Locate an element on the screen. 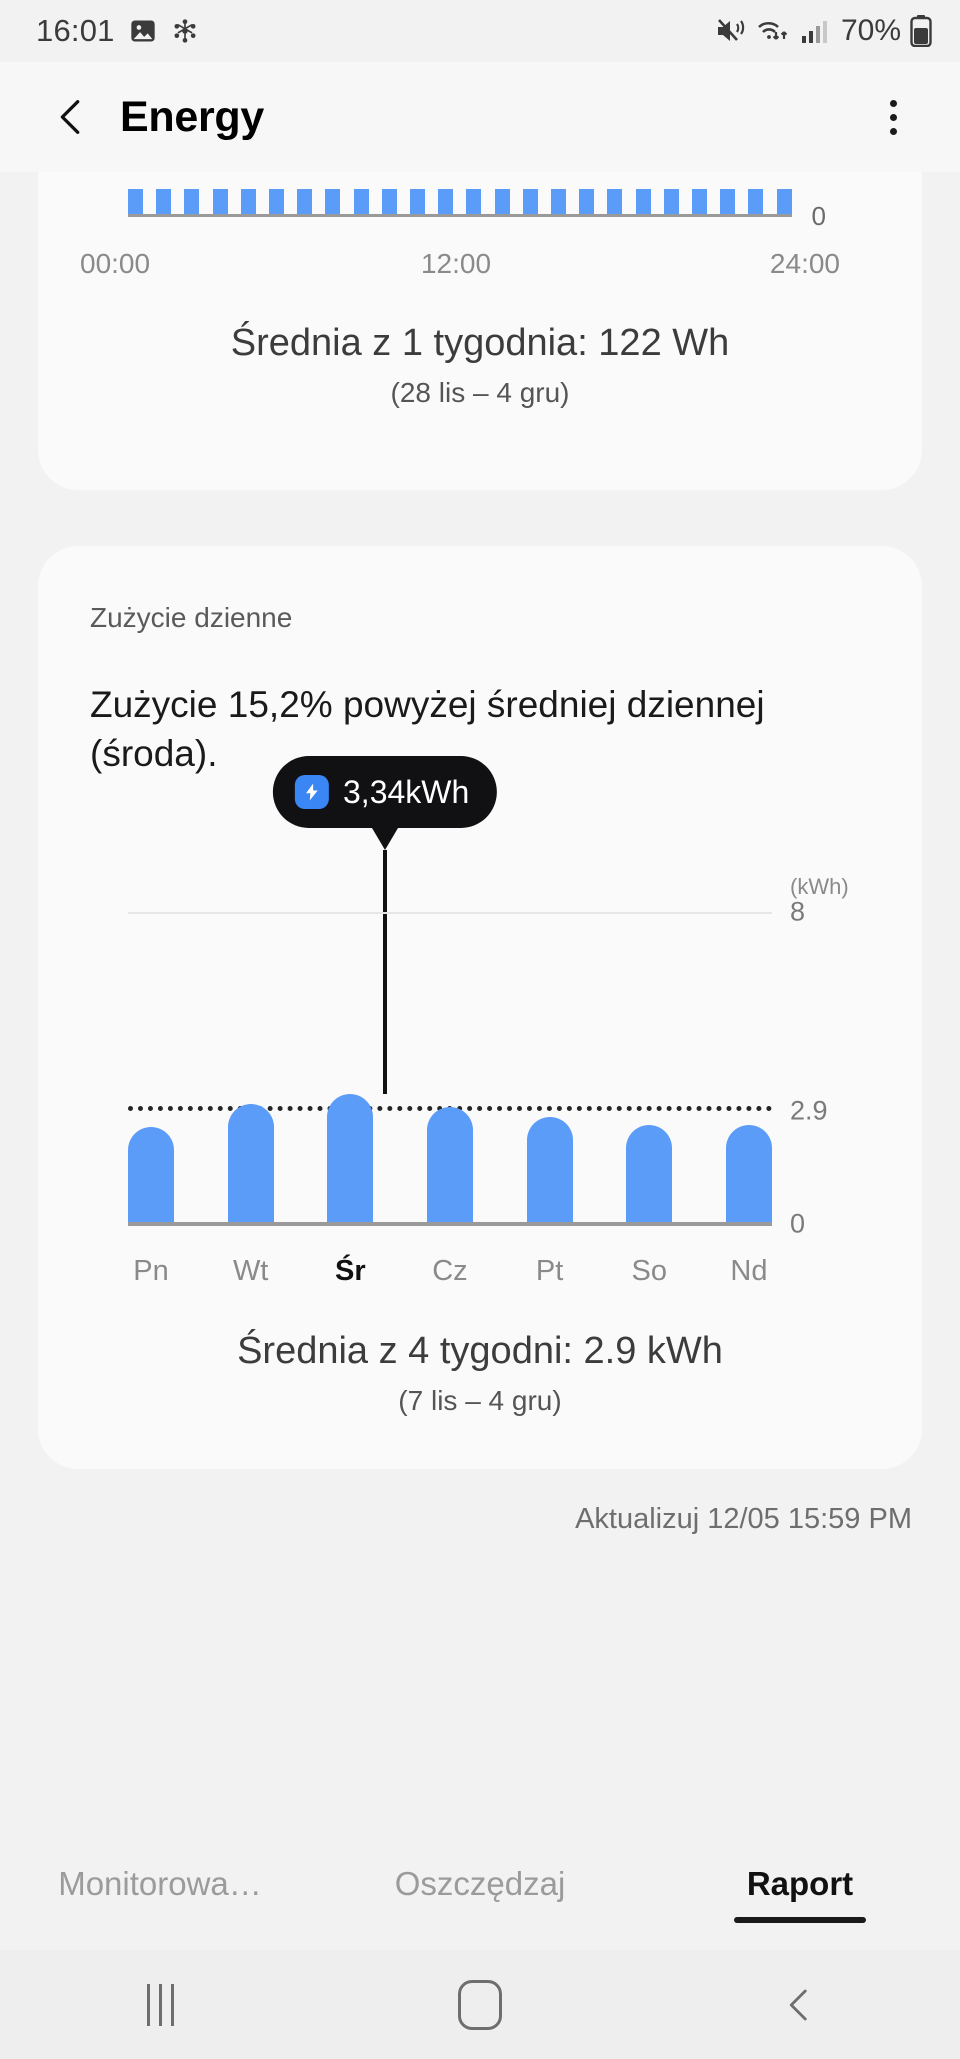 The width and height of the screenshot is (960, 2059). tab-raport: Raport is located at coordinates (800, 1884).